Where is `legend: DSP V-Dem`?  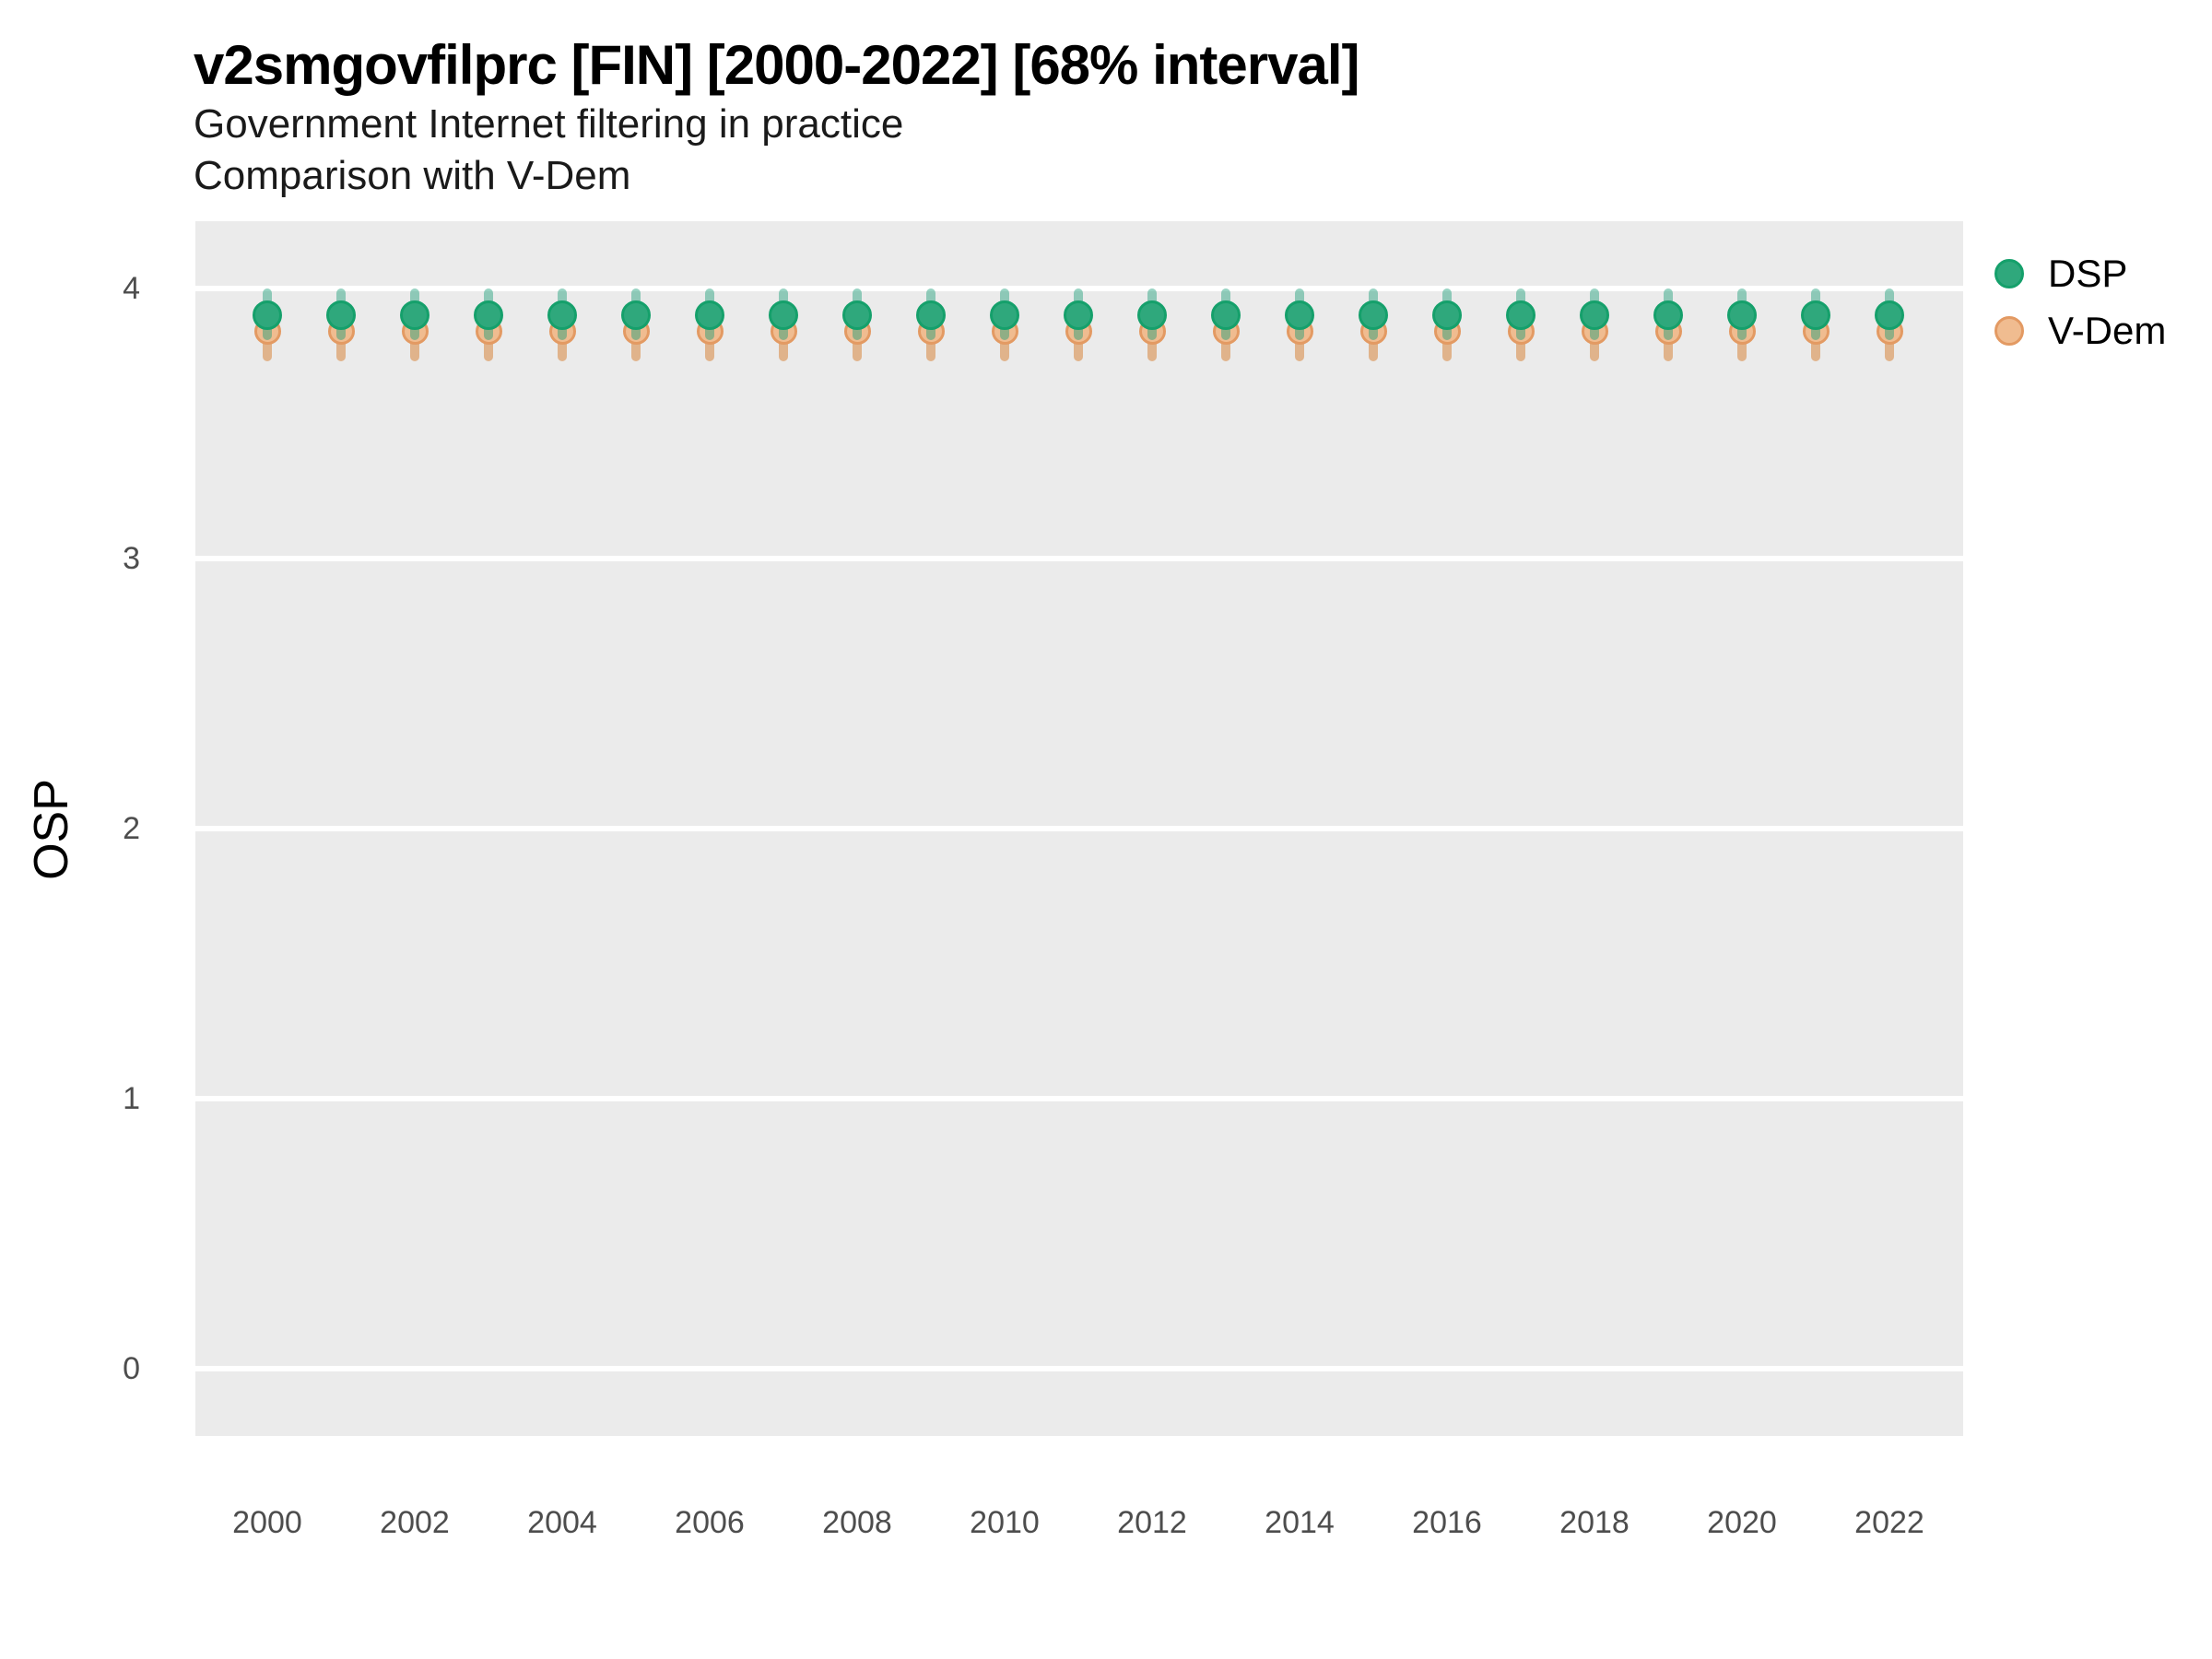
legend: DSP V-Dem is located at coordinates (2073, 302).